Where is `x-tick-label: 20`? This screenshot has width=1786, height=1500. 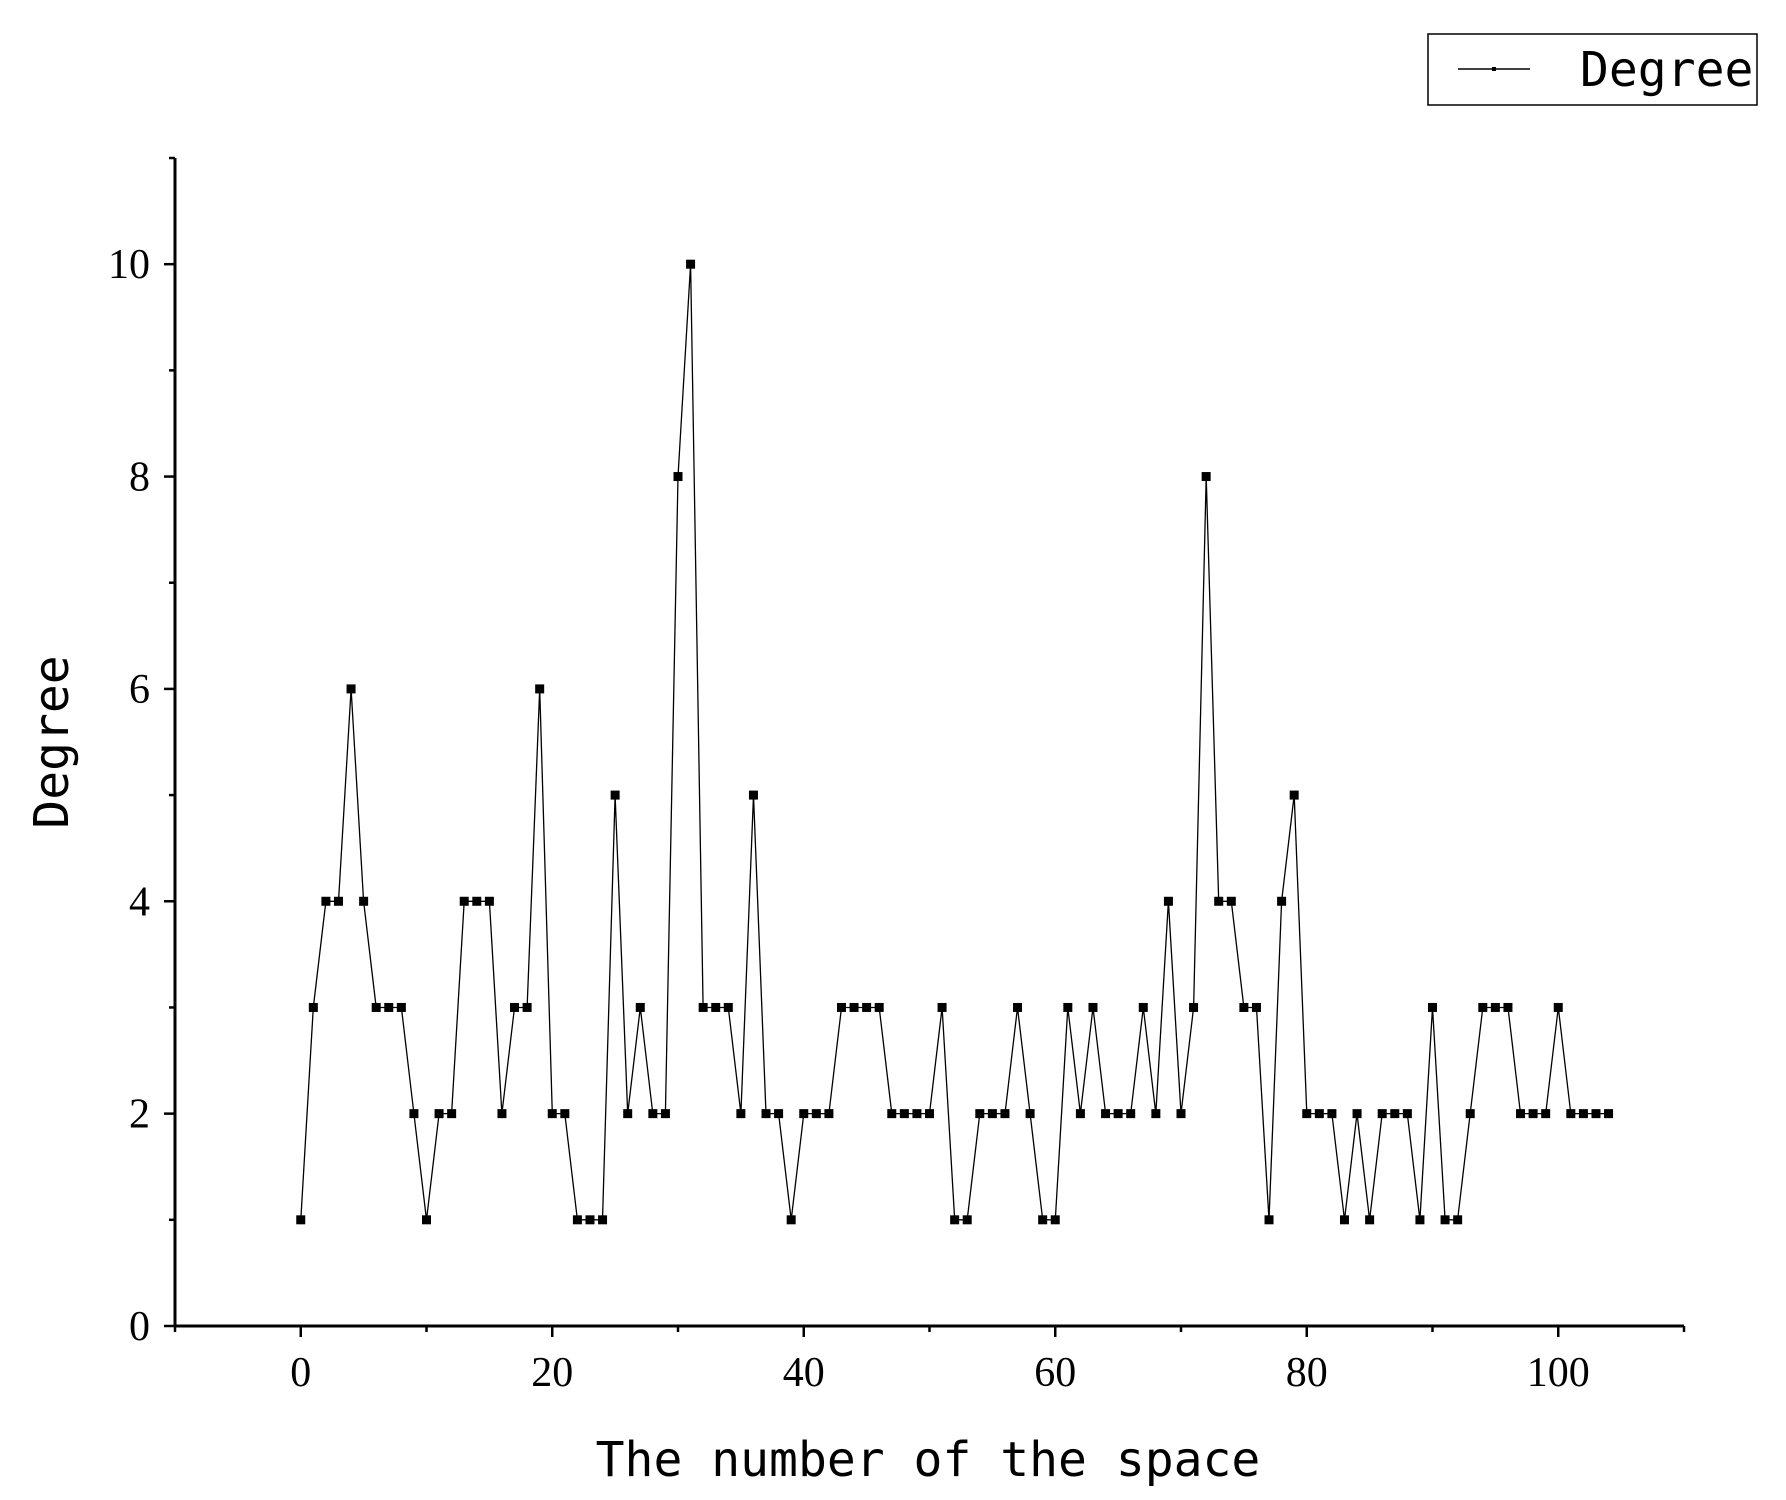 x-tick-label: 20 is located at coordinates (552, 1373).